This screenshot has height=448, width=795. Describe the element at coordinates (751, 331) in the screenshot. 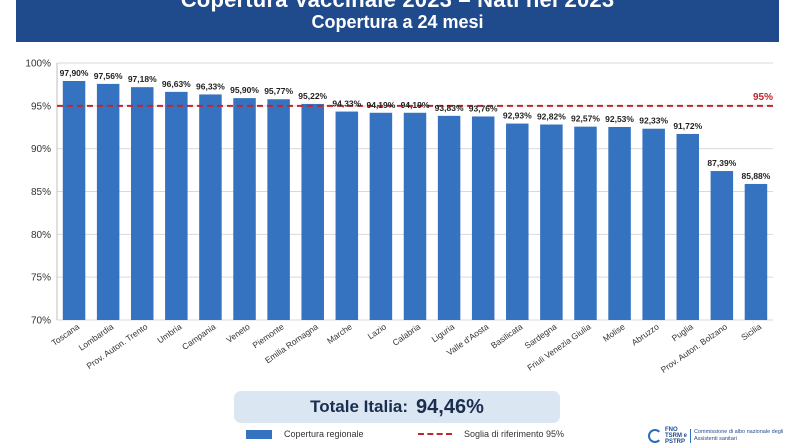

I see `x-tick-label: Sicilia` at that location.